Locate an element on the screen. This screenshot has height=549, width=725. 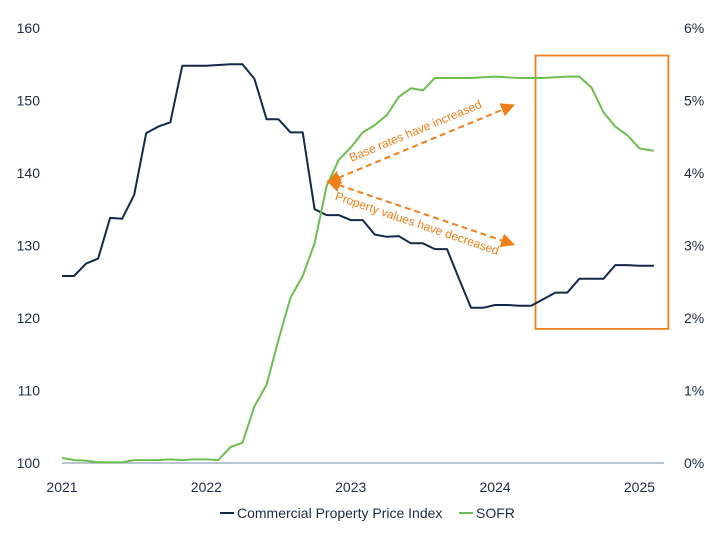
y-right-tick-label: 3% is located at coordinates (694, 246).